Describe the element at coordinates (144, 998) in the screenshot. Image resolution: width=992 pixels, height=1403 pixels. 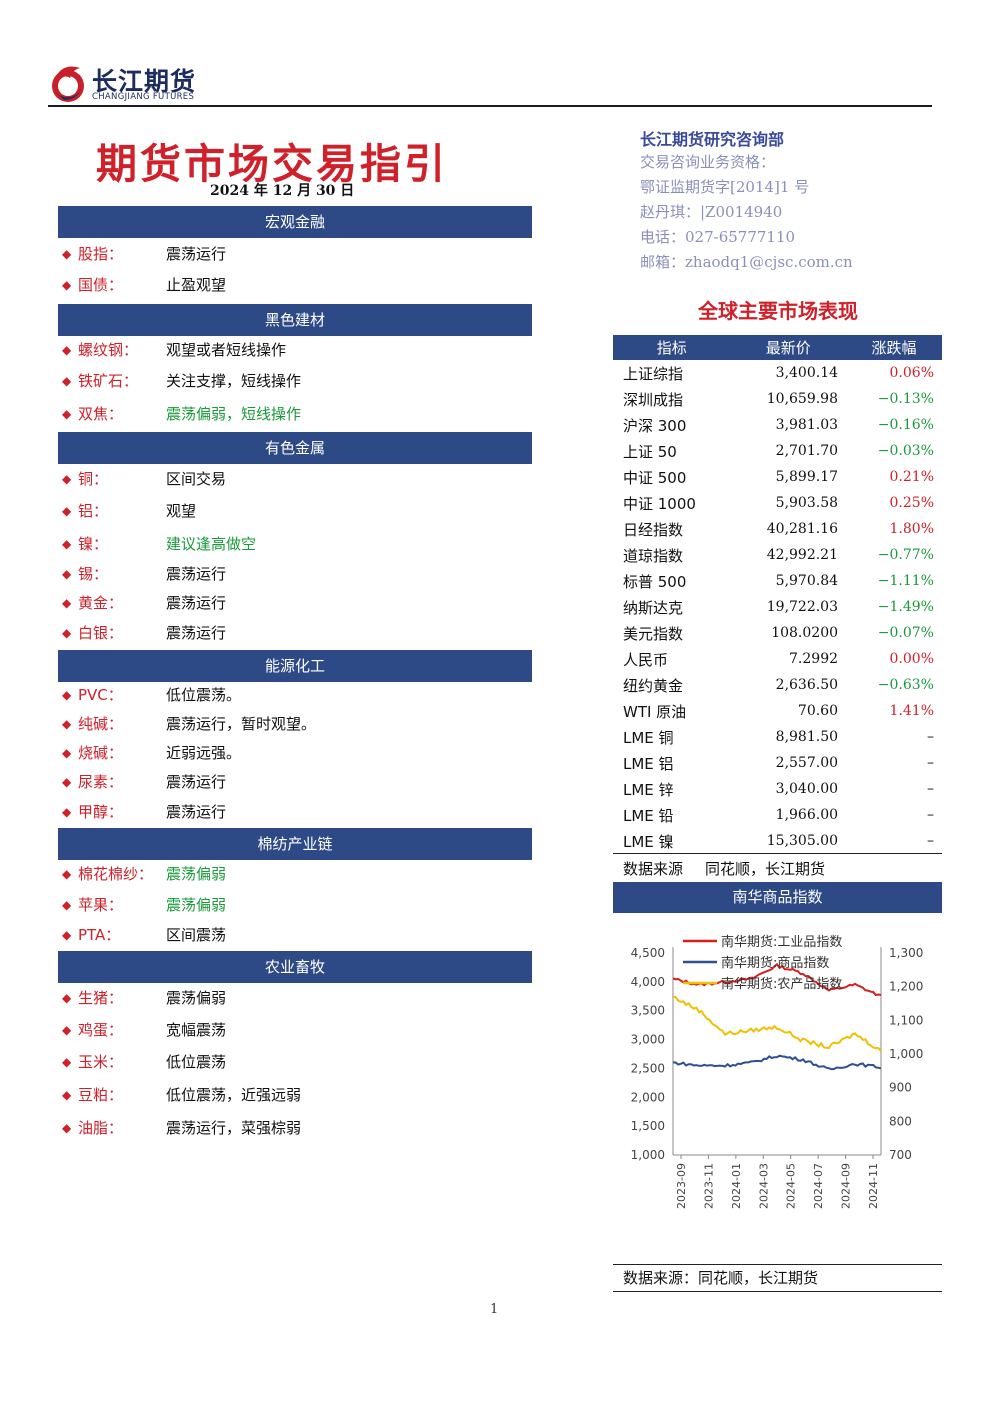
I see `list-item: ◆ 生猪： 震荡偏弱` at that location.